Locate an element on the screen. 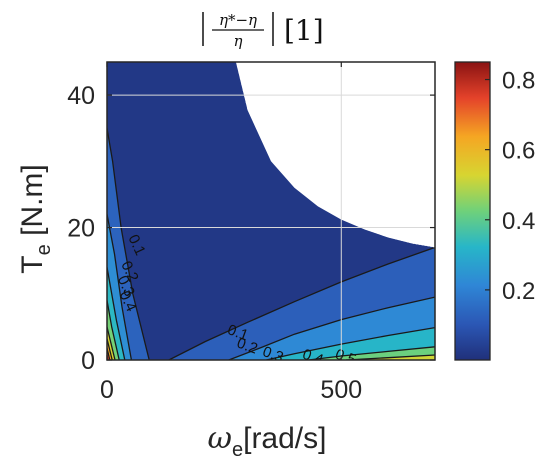 The width and height of the screenshot is (550, 473). x-tick-label: 0 is located at coordinates (107, 390).